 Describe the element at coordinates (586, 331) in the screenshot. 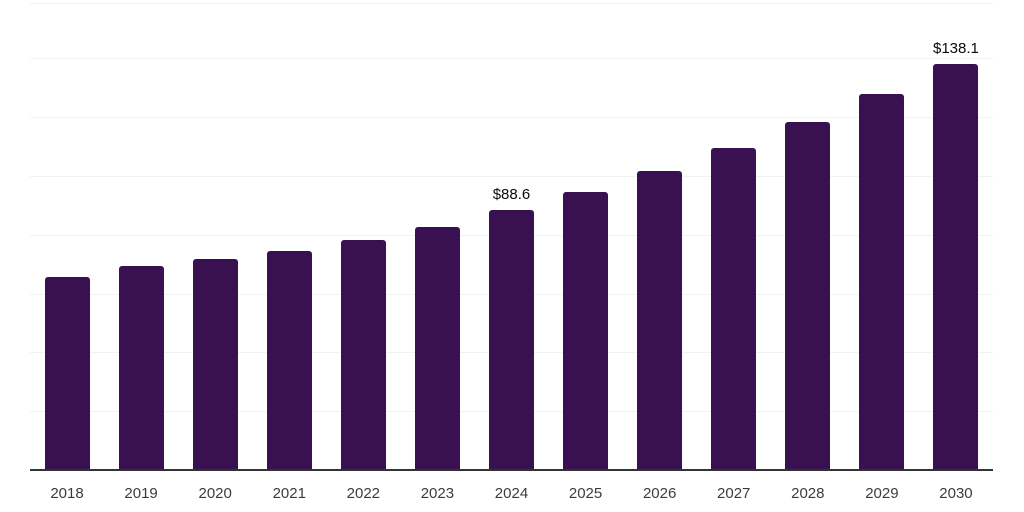

I see `bar-2025` at that location.